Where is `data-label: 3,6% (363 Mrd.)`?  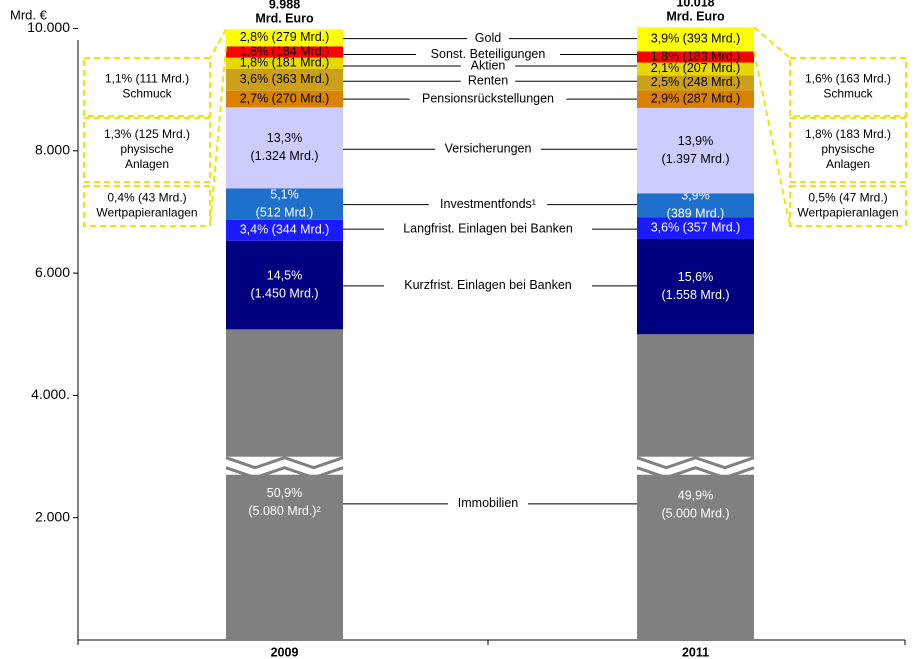 data-label: 3,6% (363 Mrd.) is located at coordinates (285, 79).